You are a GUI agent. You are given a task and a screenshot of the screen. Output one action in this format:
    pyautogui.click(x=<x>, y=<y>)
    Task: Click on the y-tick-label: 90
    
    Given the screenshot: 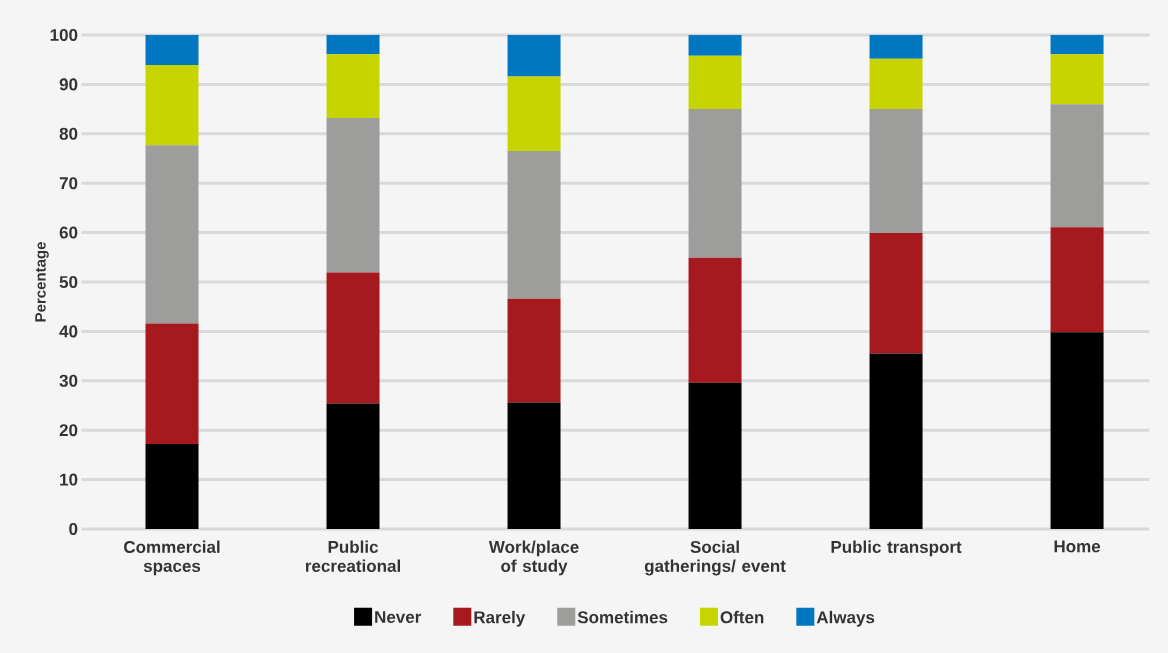 What is the action you would take?
    pyautogui.click(x=68, y=84)
    